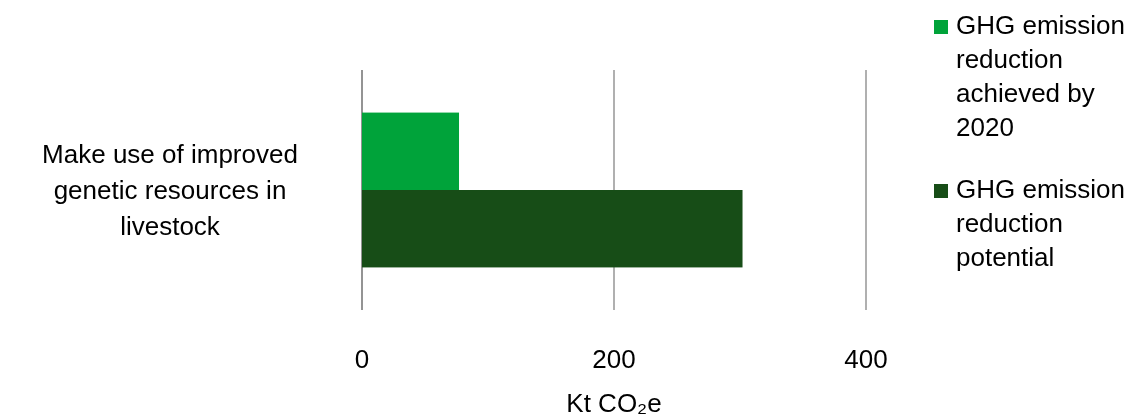 The height and width of the screenshot is (418, 1134). I want to click on x-tick-label: 400, so click(866, 359).